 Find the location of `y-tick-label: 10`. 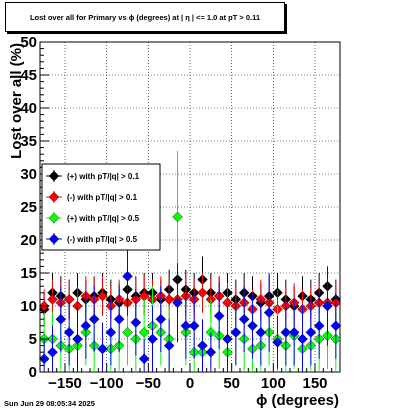

y-tick-label: 10 is located at coordinates (28, 306).